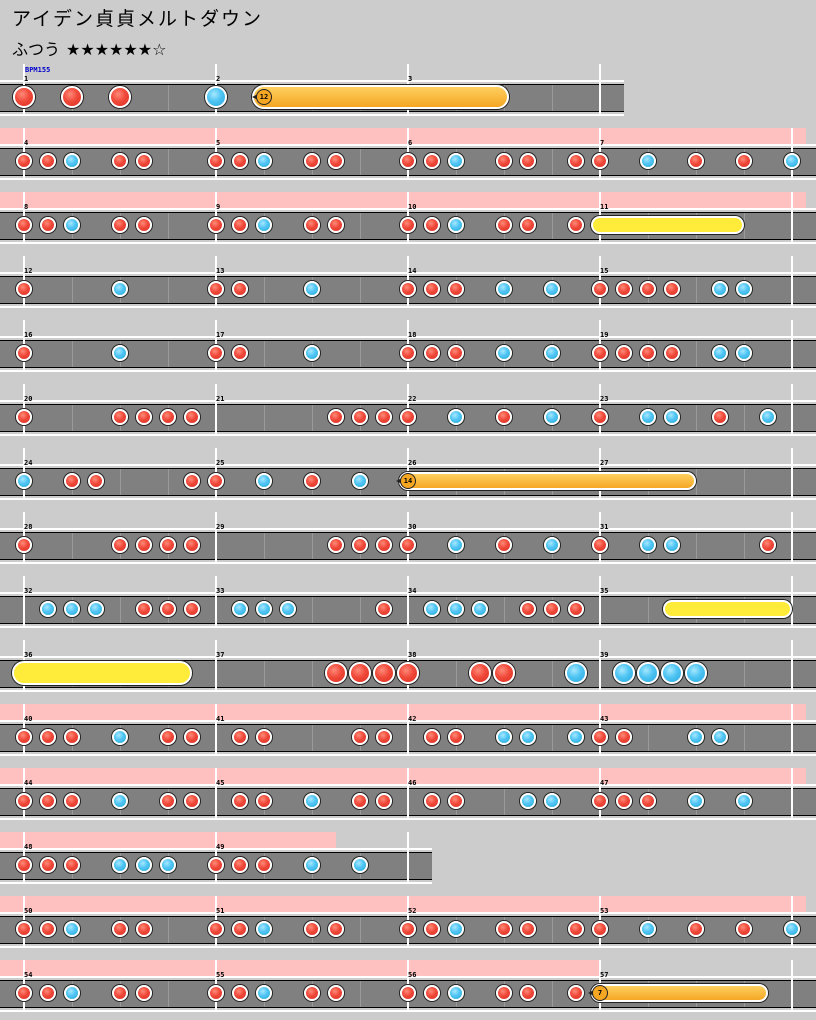 The image size is (816, 1020). I want to click on measure-number: 14, so click(412, 271).